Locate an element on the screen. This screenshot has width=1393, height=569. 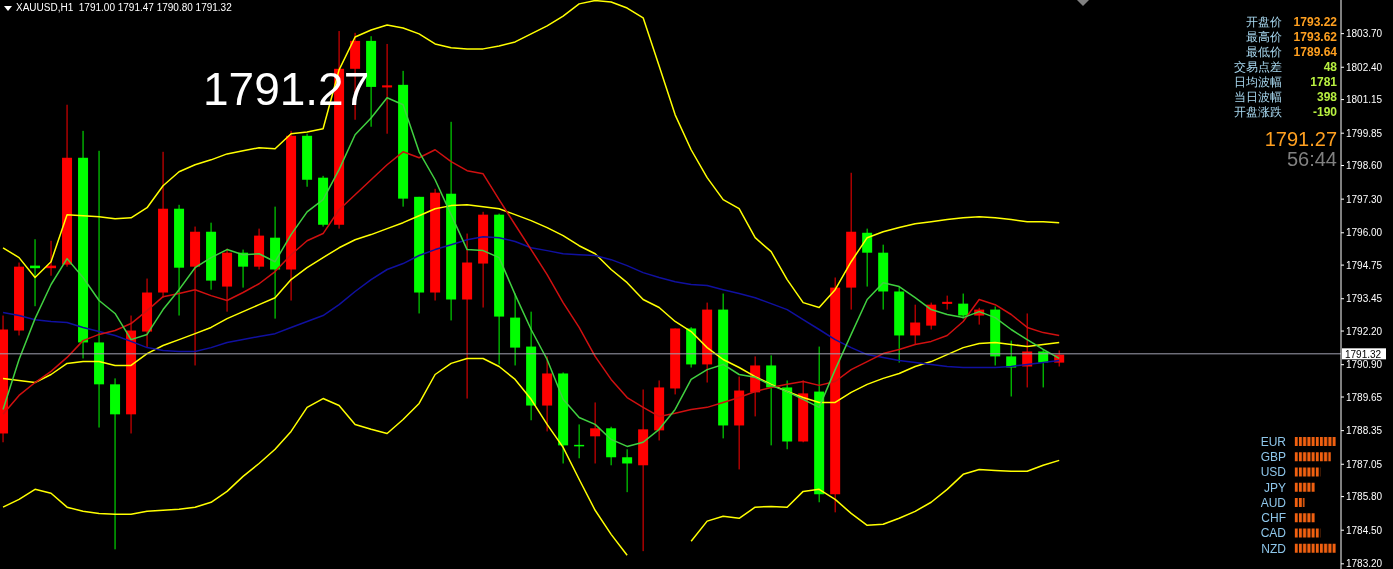
text: 开盘价 is located at coordinates (1264, 22).